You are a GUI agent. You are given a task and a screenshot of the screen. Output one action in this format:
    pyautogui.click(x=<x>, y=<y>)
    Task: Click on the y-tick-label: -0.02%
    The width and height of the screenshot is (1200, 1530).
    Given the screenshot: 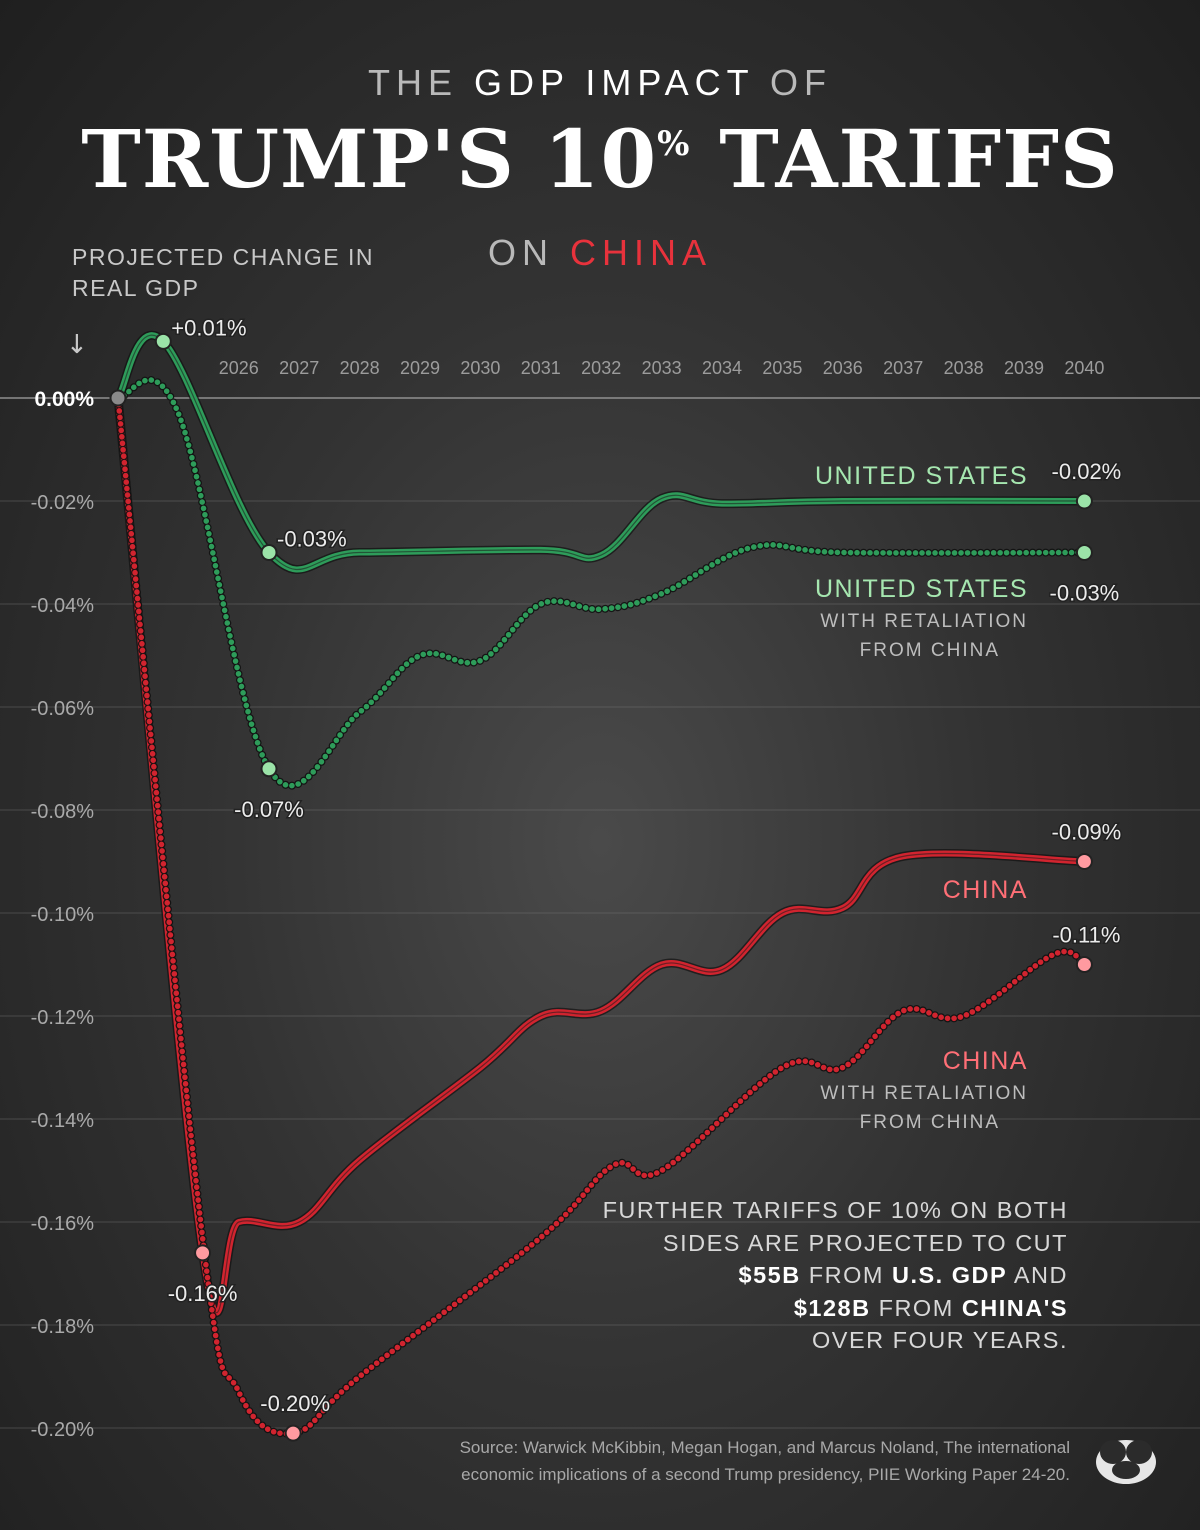 What is the action you would take?
    pyautogui.click(x=63, y=503)
    